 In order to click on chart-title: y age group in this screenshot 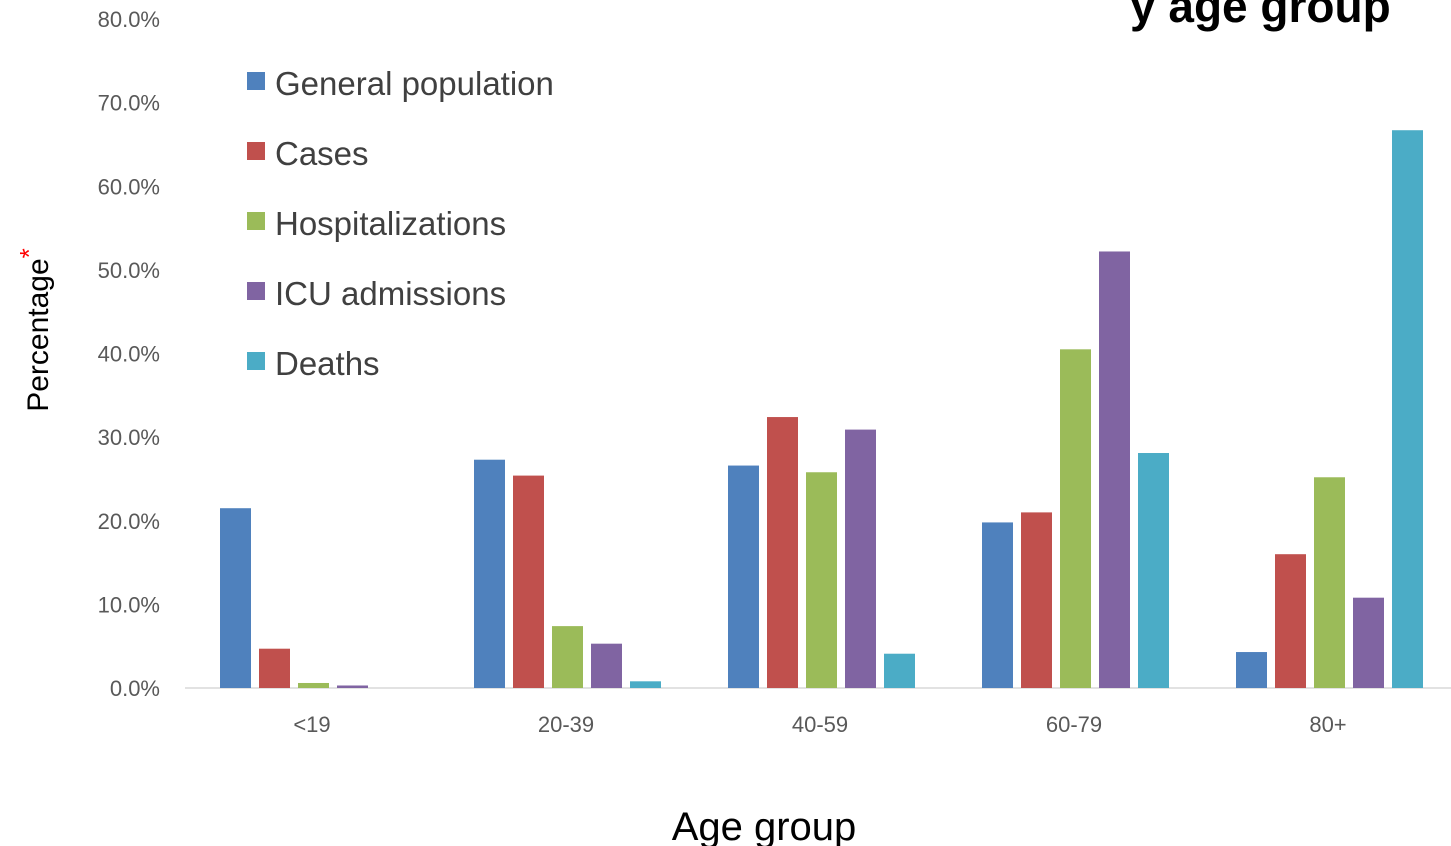, I will do `click(1260, 16)`.